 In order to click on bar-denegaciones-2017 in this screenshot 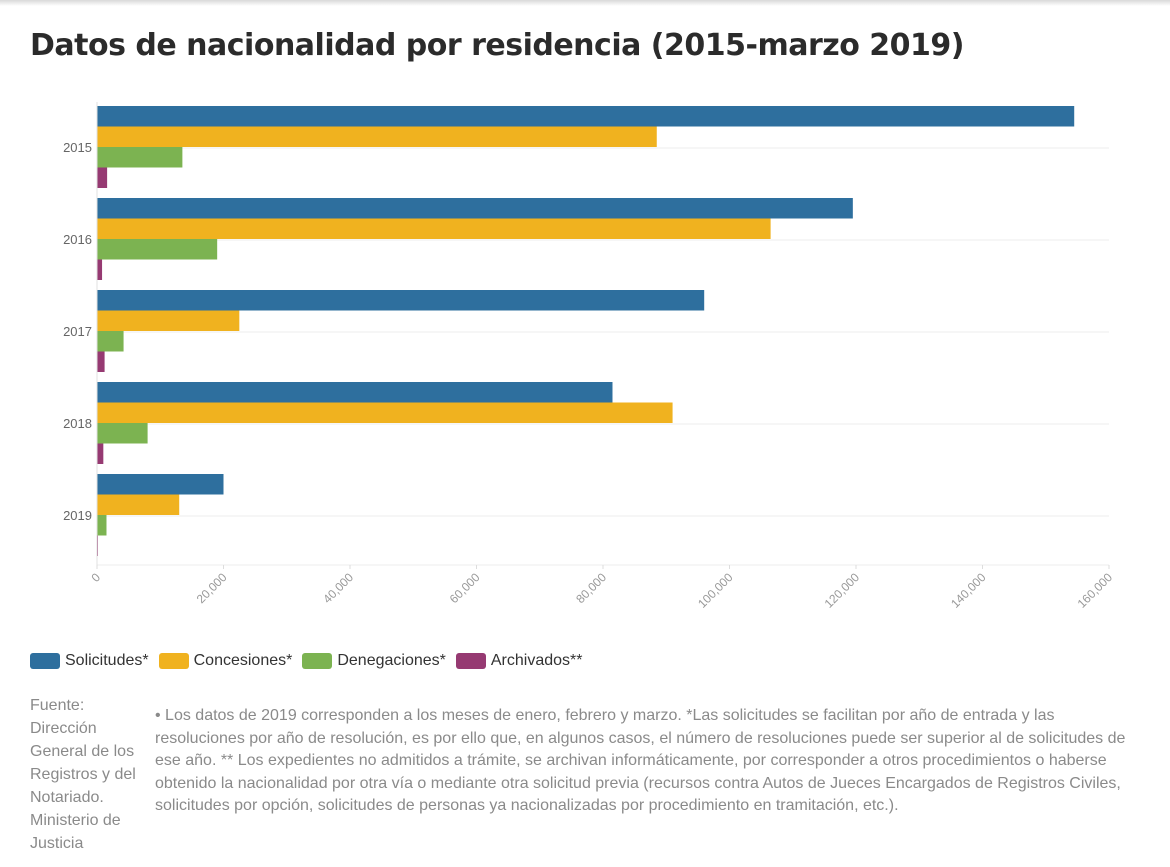, I will do `click(110, 341)`.